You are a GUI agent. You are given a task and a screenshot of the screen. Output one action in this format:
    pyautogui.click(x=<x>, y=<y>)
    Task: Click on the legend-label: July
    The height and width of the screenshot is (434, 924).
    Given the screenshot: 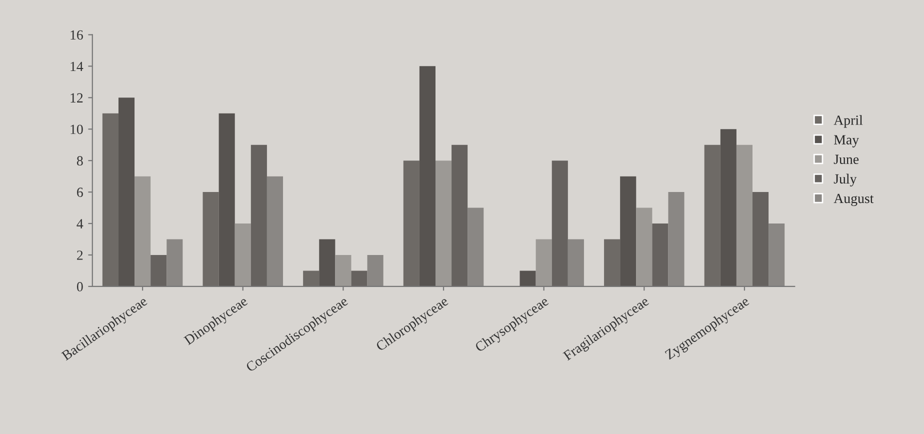 What is the action you would take?
    pyautogui.click(x=845, y=180)
    